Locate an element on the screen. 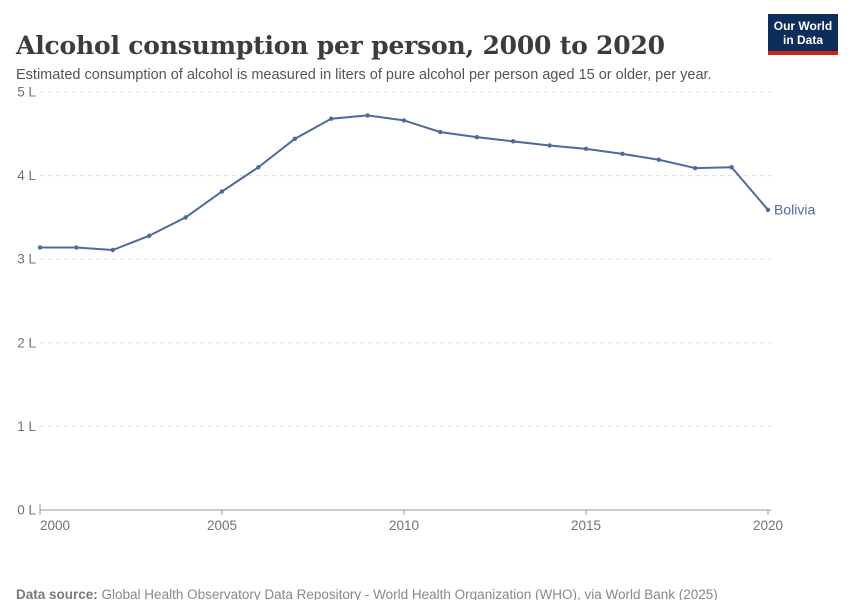 The height and width of the screenshot is (600, 850). series-label: Bolivia is located at coordinates (794, 209).